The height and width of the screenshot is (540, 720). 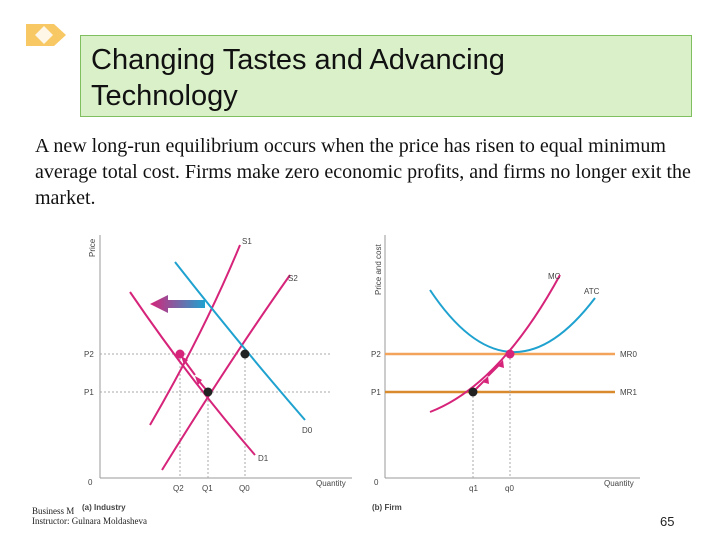 What do you see at coordinates (245, 354) in the screenshot?
I see `equilibrium-point-p0` at bounding box center [245, 354].